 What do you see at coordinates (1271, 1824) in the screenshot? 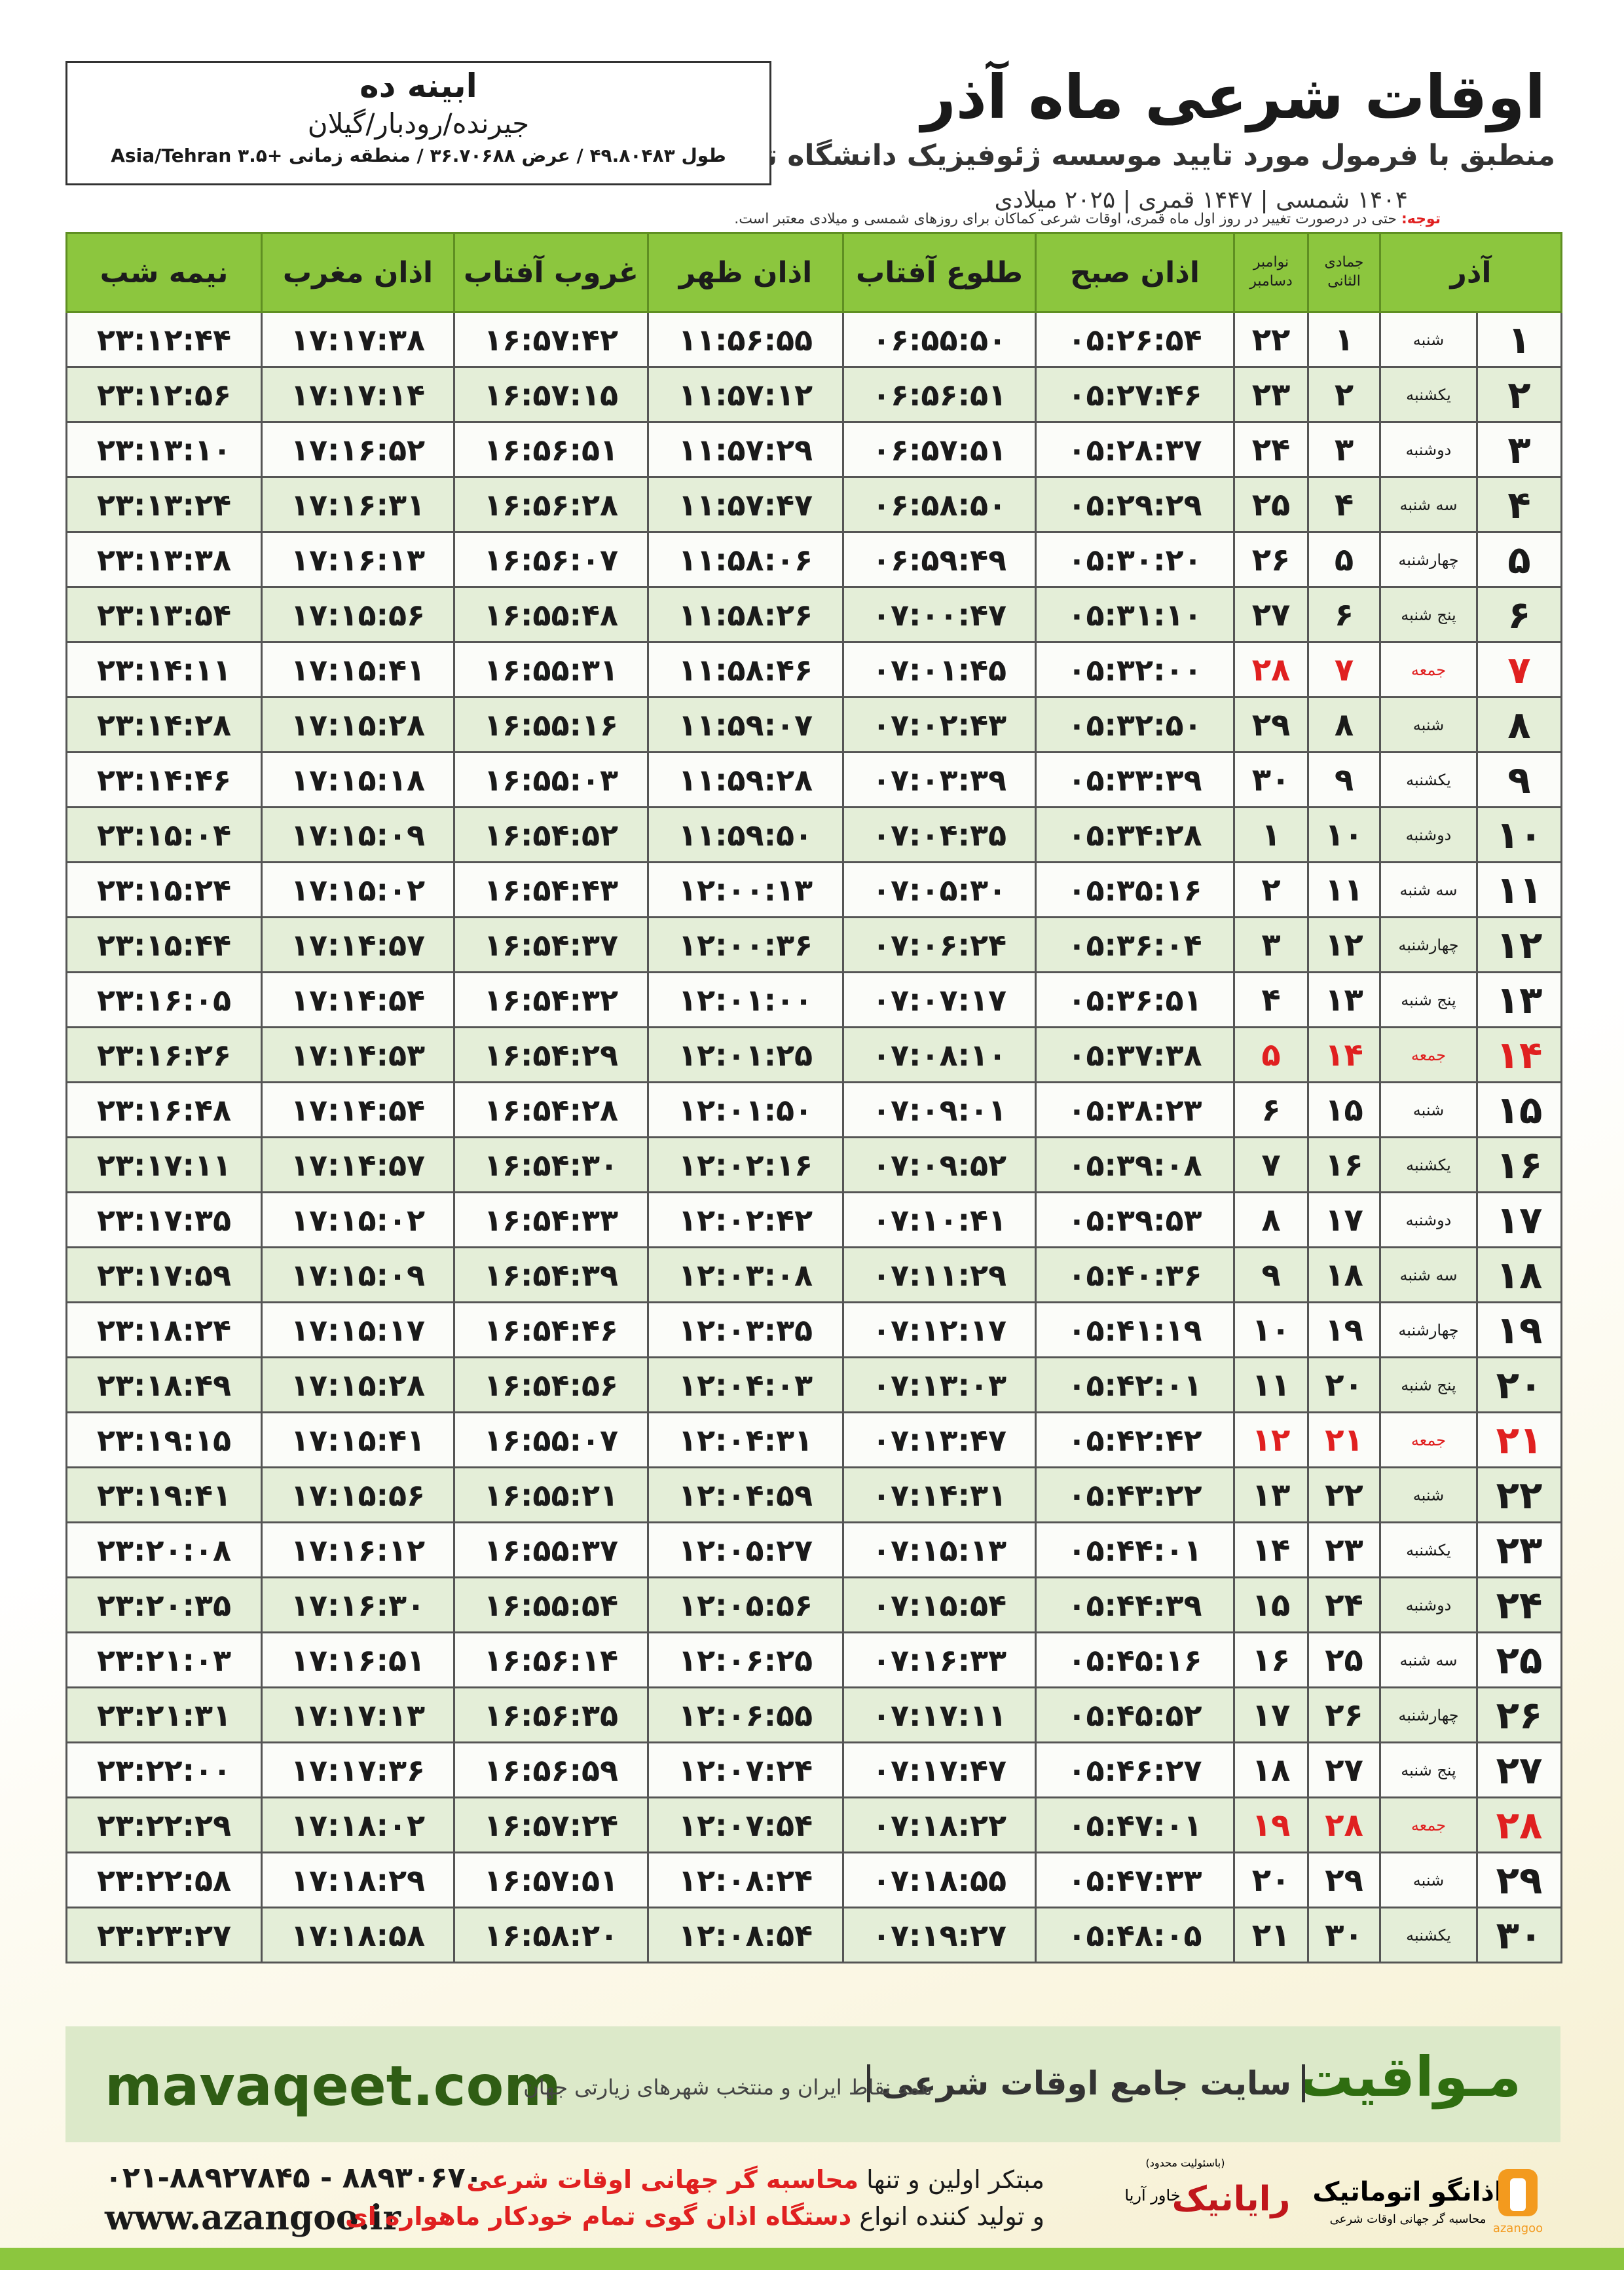
I see `greg-day: ۱۹` at bounding box center [1271, 1824].